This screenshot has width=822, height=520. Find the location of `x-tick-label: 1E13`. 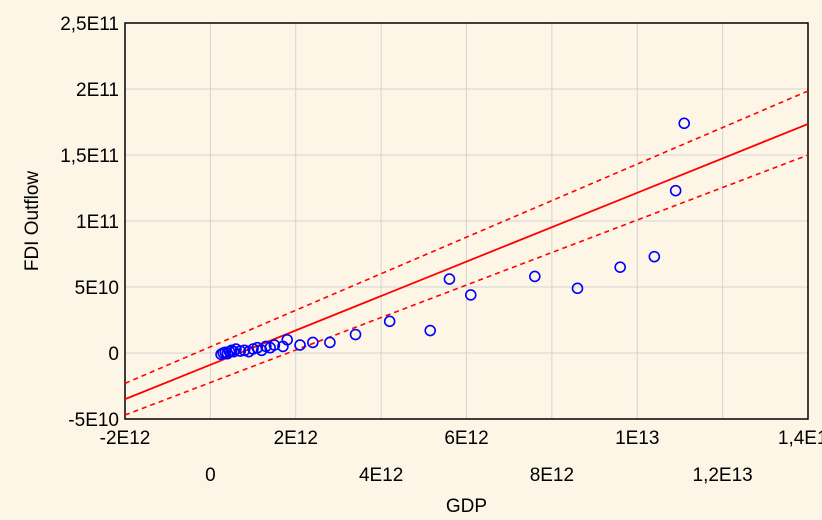

x-tick-label: 1E13 is located at coordinates (637, 438).